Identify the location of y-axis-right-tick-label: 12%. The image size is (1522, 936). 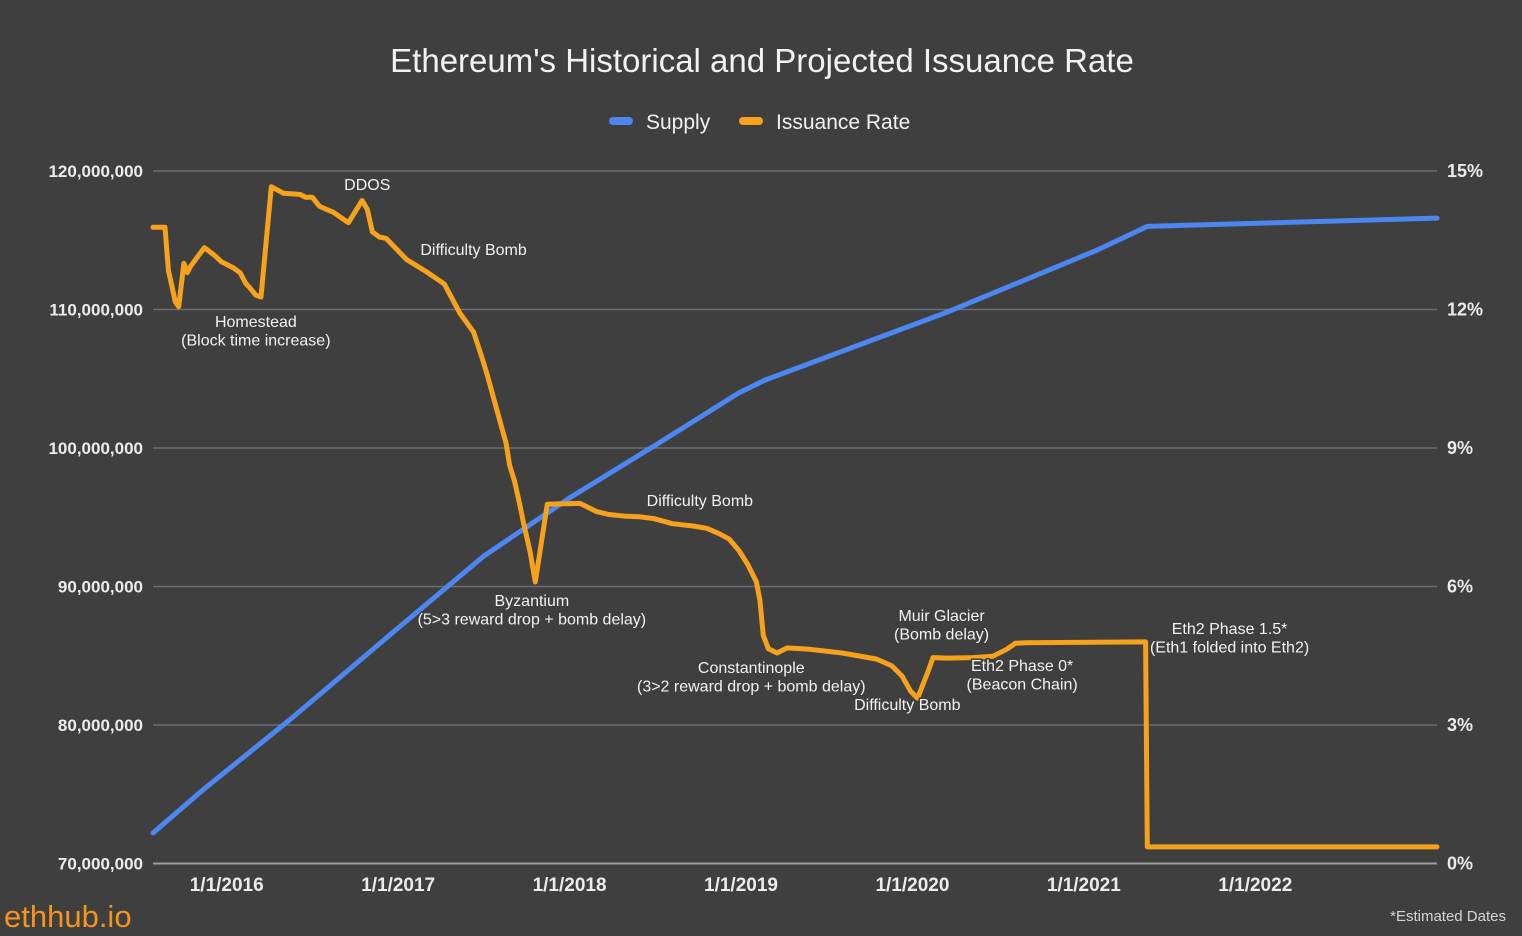
(1465, 310).